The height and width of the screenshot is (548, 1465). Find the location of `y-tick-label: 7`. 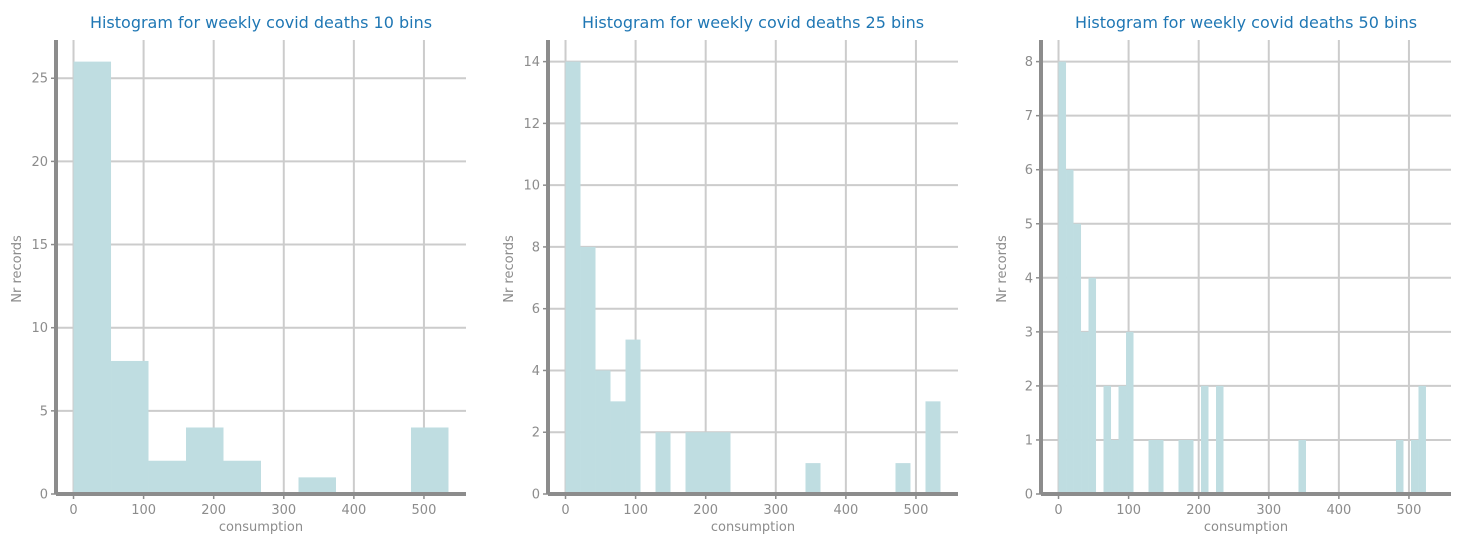

y-tick-label: 7 is located at coordinates (1029, 116).